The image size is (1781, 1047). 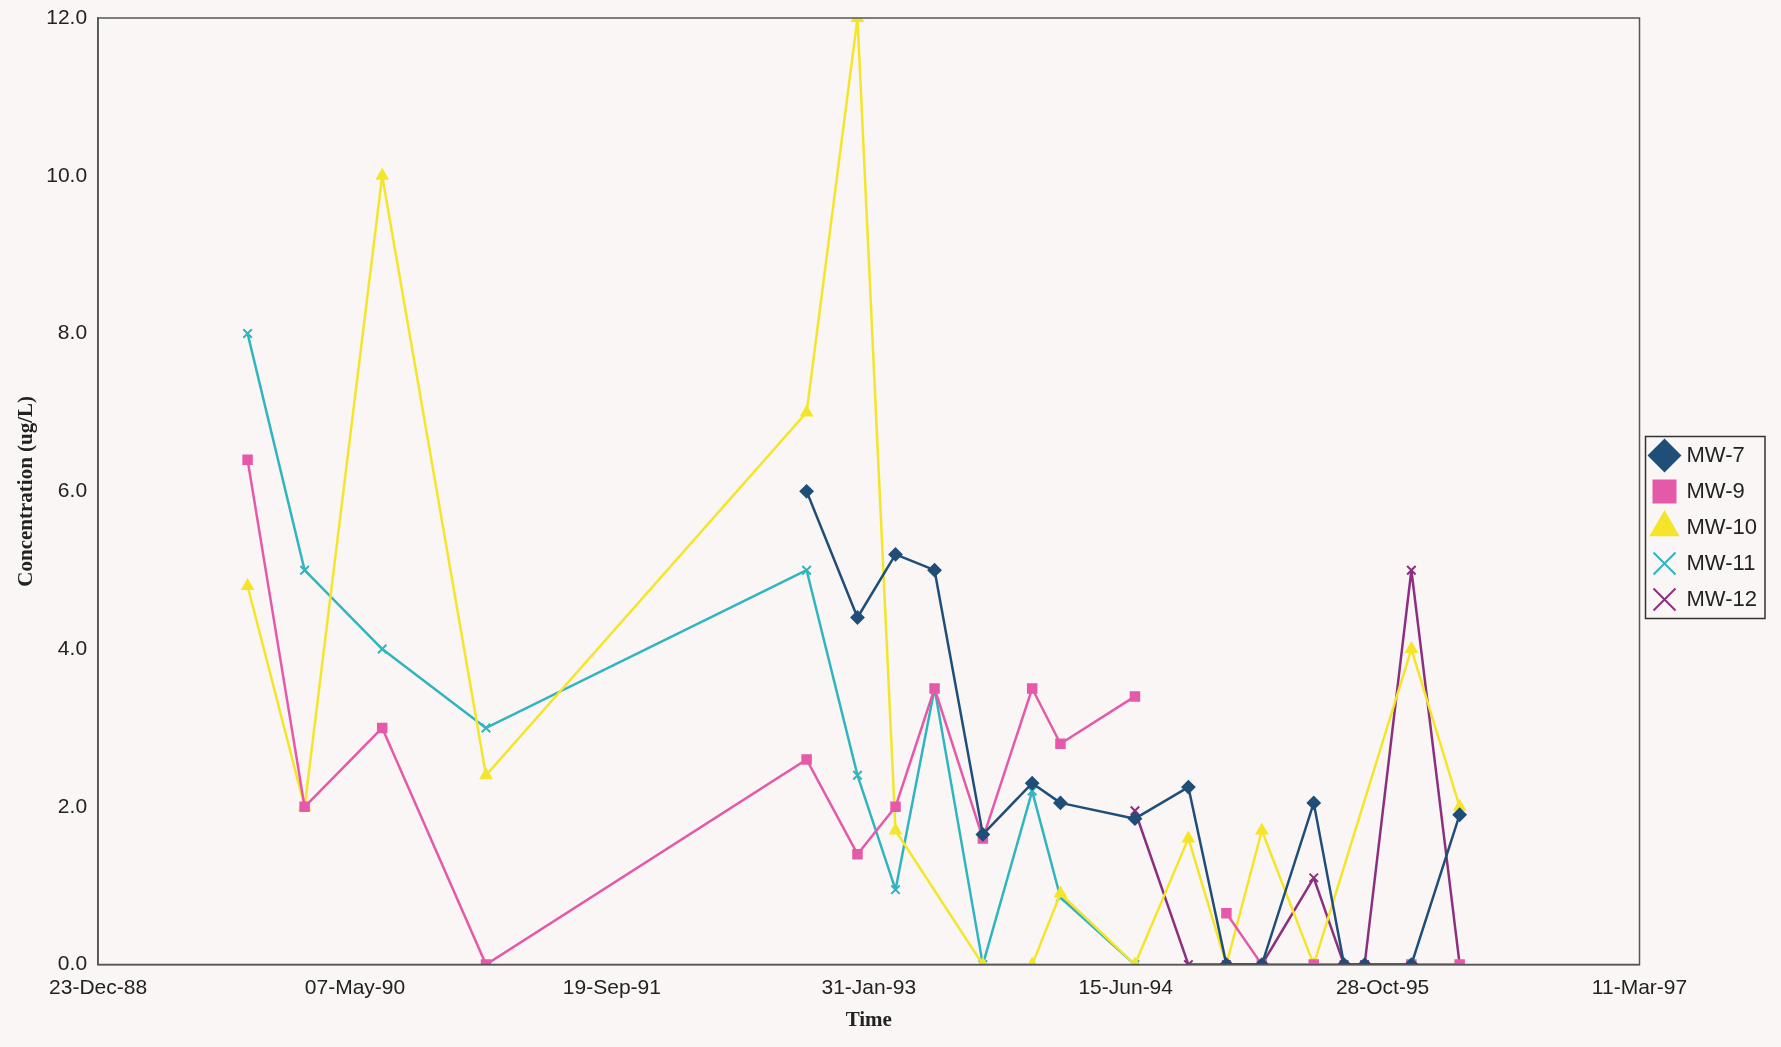 What do you see at coordinates (1715, 454) in the screenshot?
I see `legend-label: MW-7` at bounding box center [1715, 454].